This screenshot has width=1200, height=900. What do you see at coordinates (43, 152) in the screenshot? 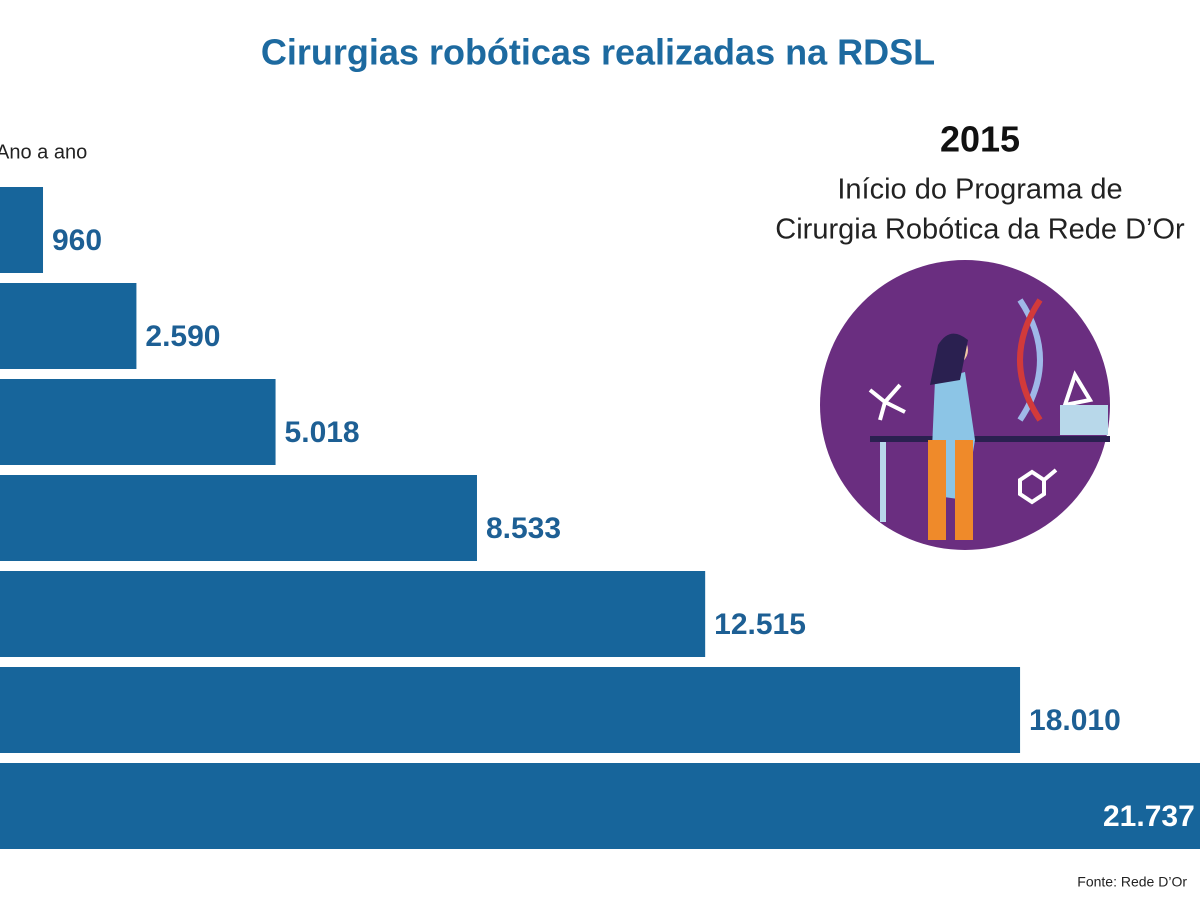
I see `subtitle: Ano a ano` at bounding box center [43, 152].